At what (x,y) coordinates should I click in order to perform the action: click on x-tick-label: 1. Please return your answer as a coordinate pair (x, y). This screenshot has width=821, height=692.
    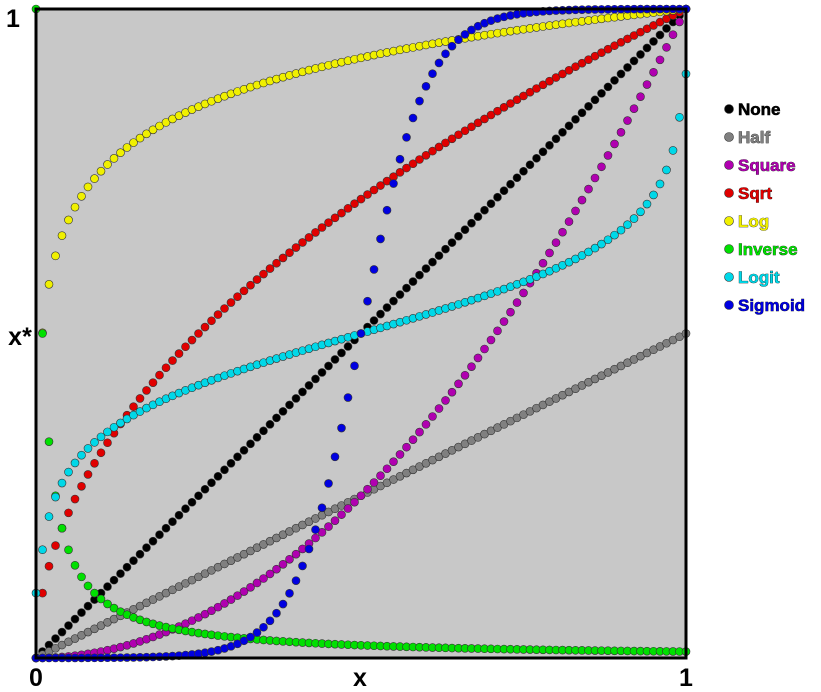
    Looking at the image, I should click on (686, 678).